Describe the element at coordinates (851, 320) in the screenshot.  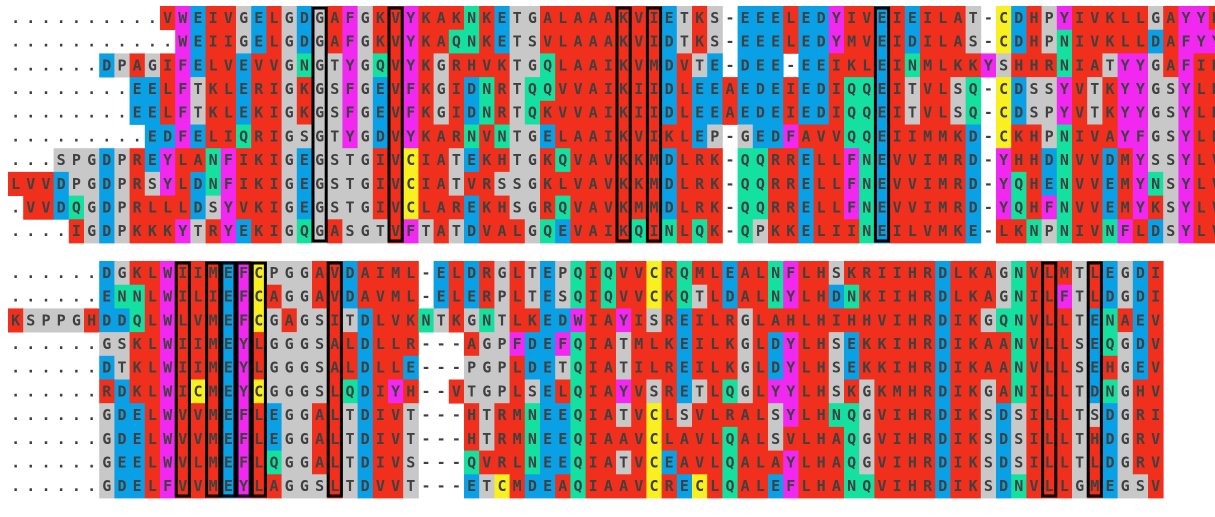
I see `residue-letter: H` at that location.